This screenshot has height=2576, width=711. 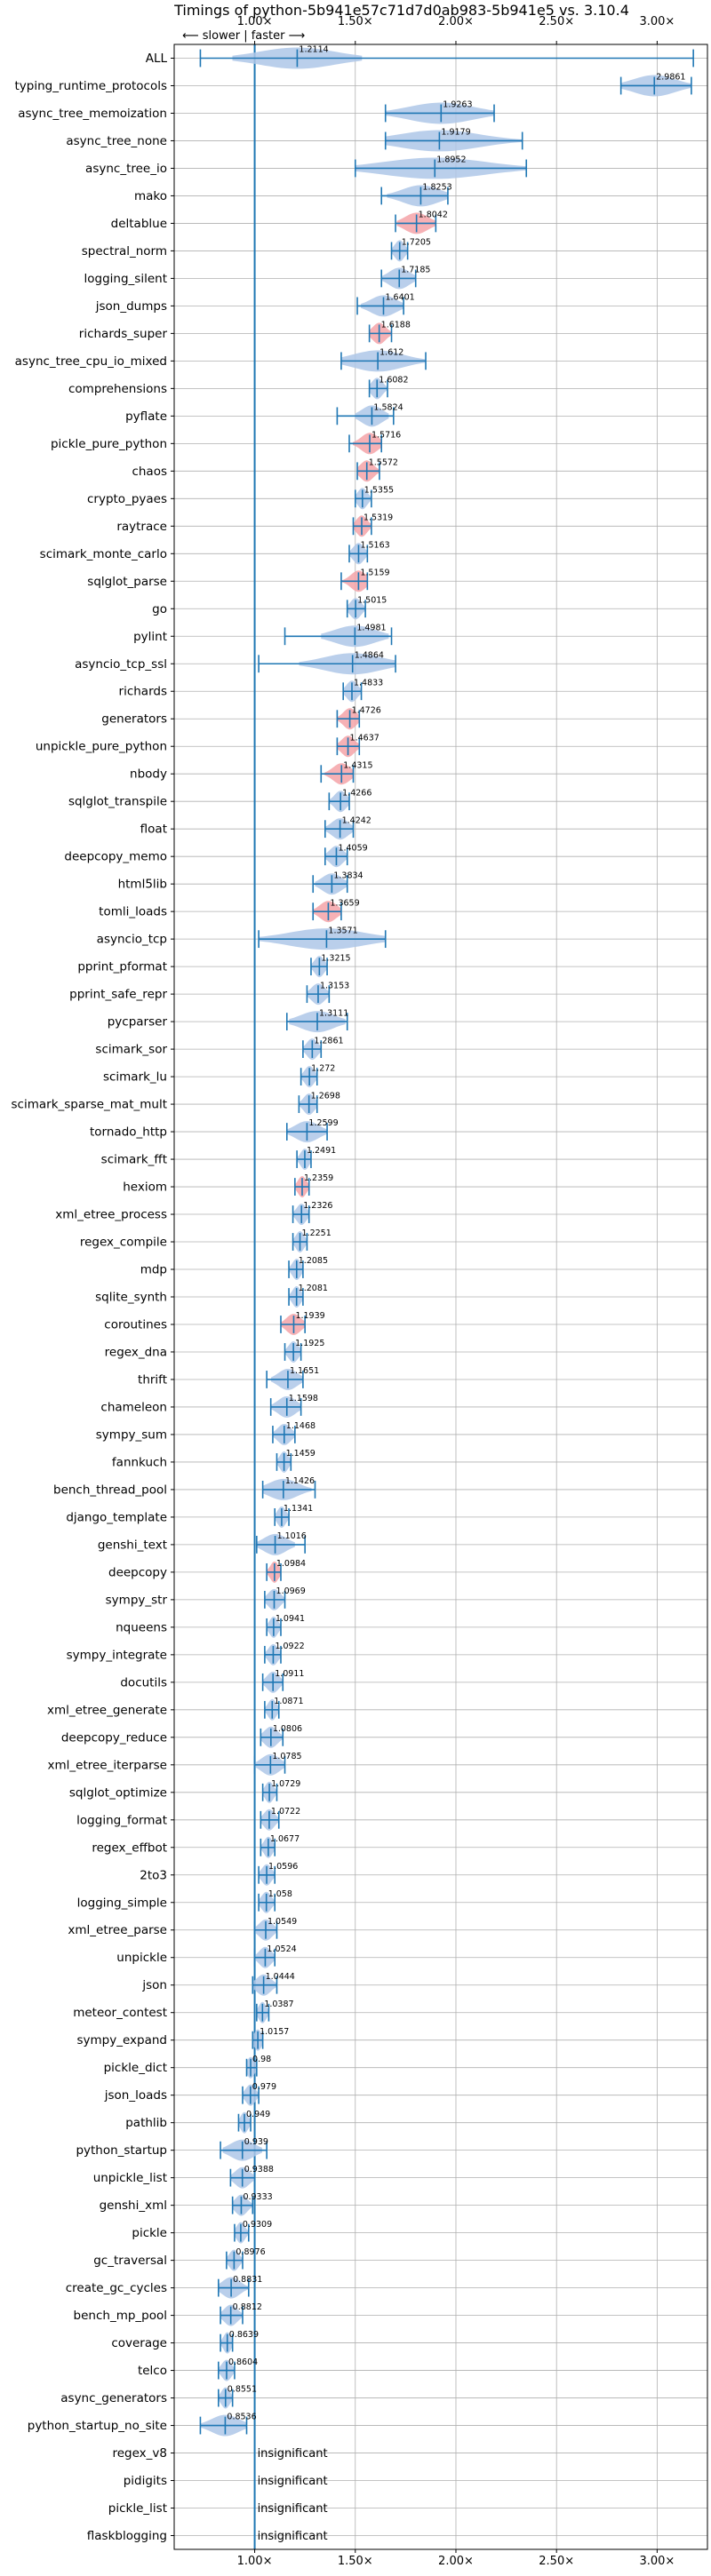 I want to click on value-label: 1.2599, so click(x=323, y=1123).